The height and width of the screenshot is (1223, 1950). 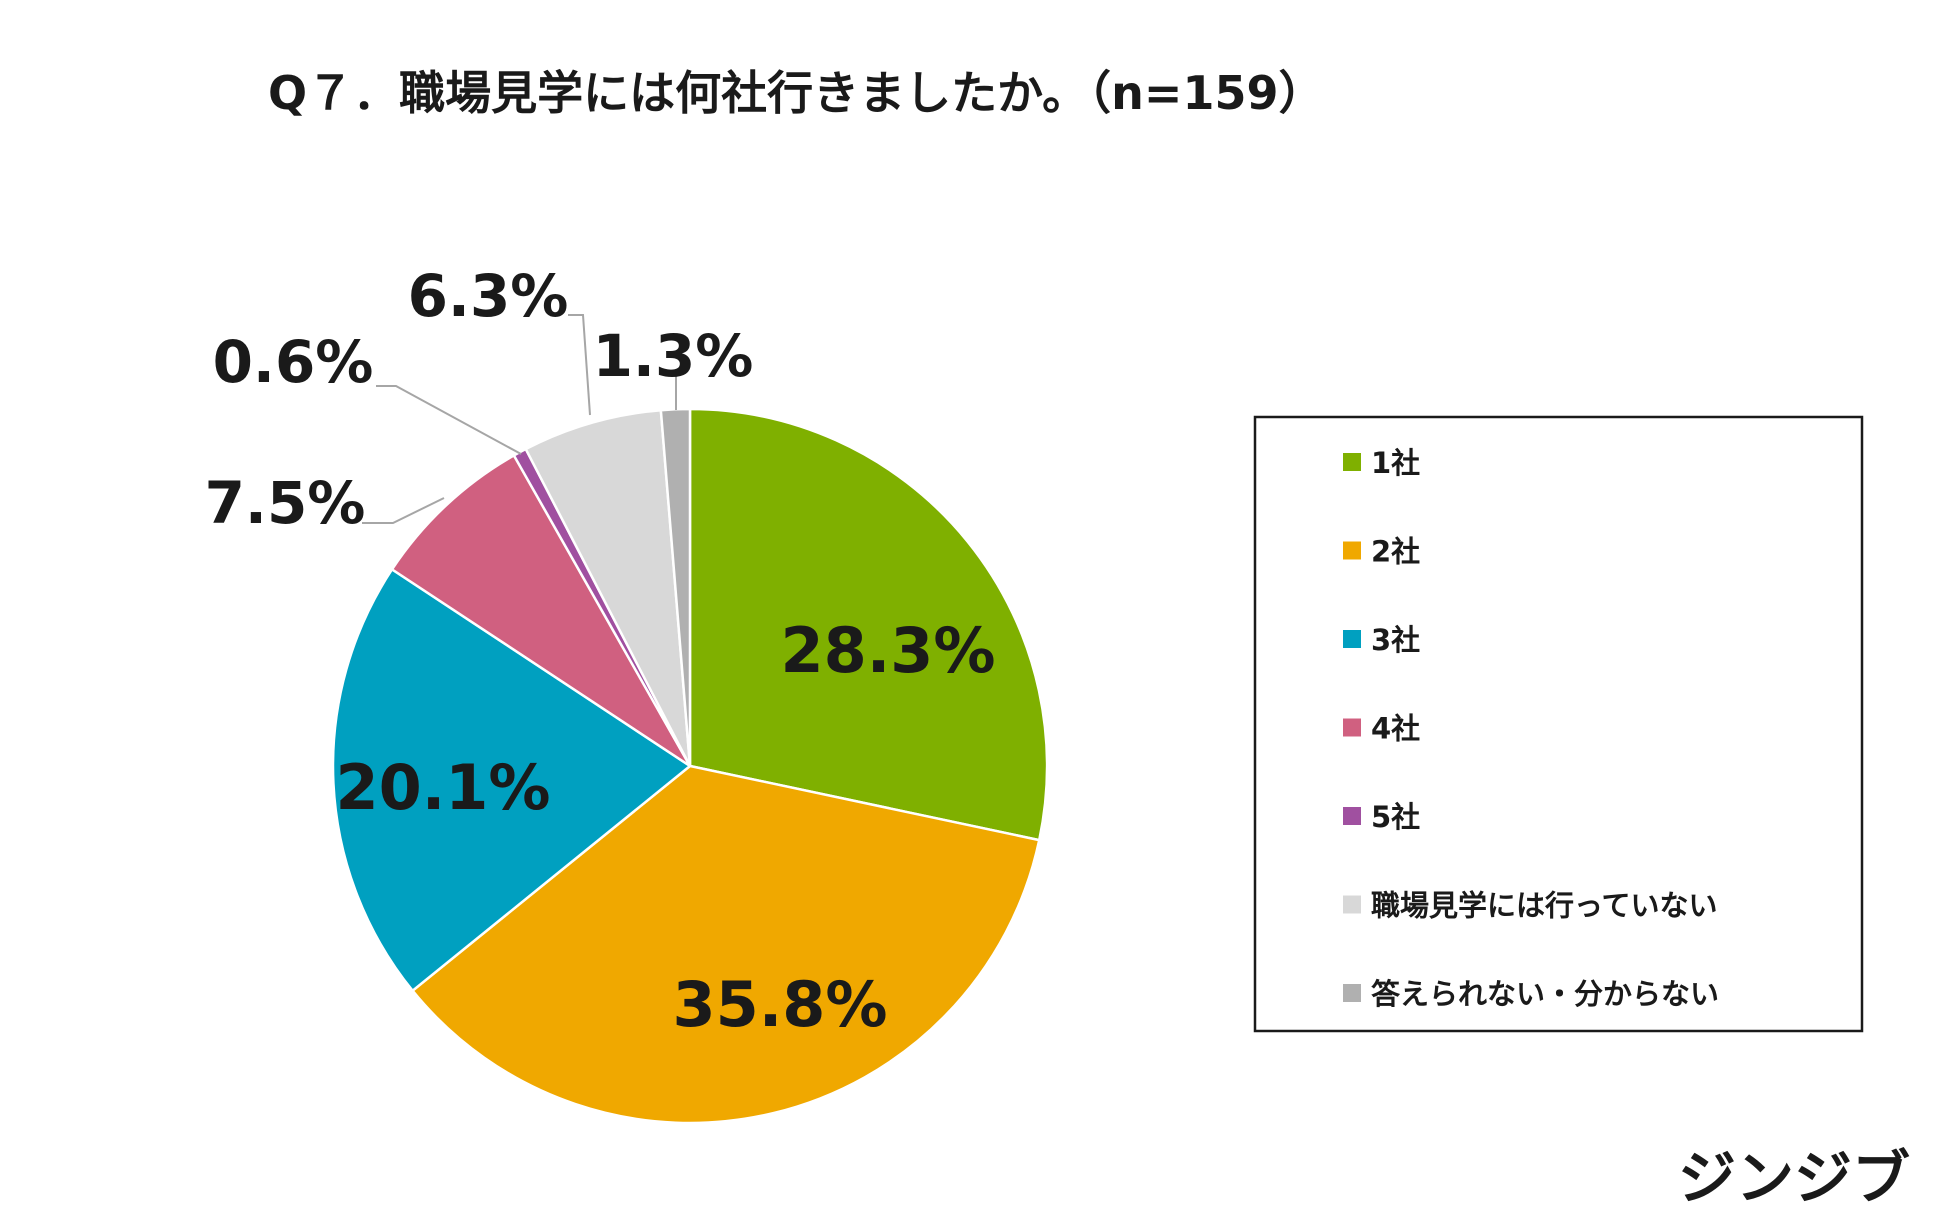 I want to click on data-label-4: 7.5%, so click(x=285, y=503).